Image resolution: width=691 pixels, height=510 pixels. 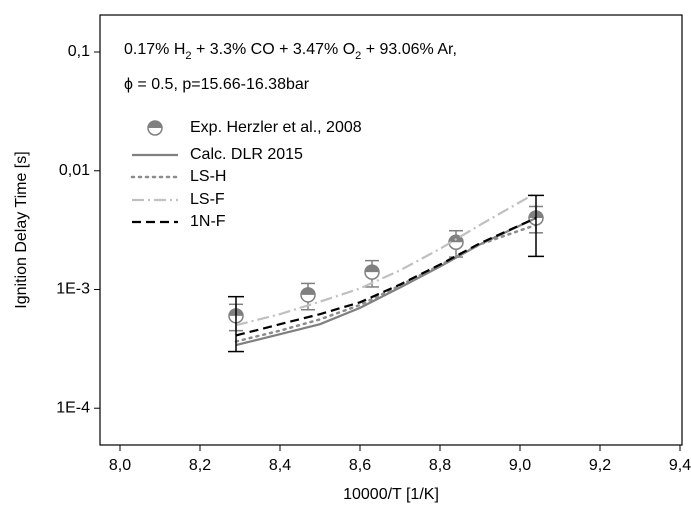 I want to click on y-tick-label: 0,01, so click(x=74, y=170).